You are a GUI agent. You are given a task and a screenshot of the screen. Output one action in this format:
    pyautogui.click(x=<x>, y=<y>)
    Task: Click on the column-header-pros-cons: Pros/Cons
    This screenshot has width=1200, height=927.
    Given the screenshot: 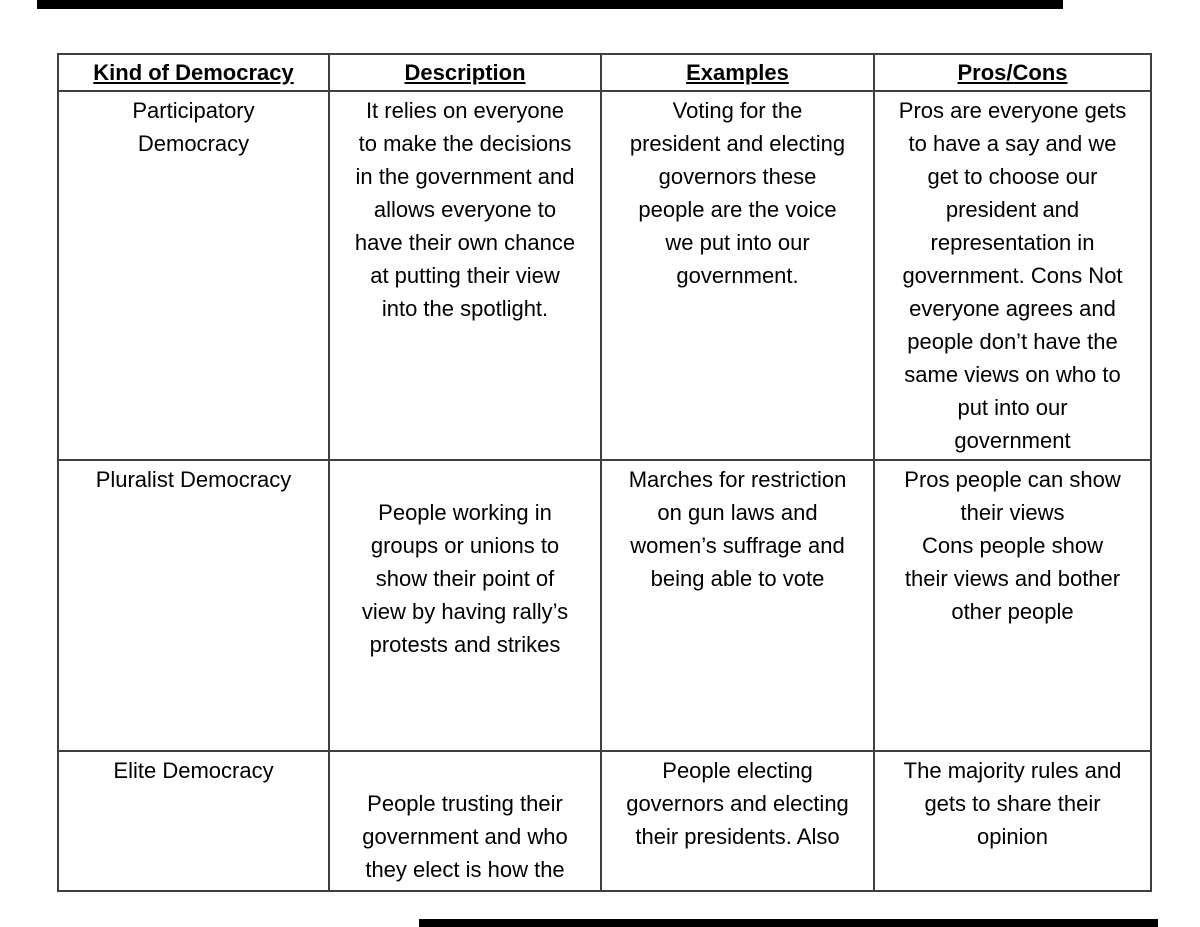 What is the action you would take?
    pyautogui.click(x=1012, y=72)
    